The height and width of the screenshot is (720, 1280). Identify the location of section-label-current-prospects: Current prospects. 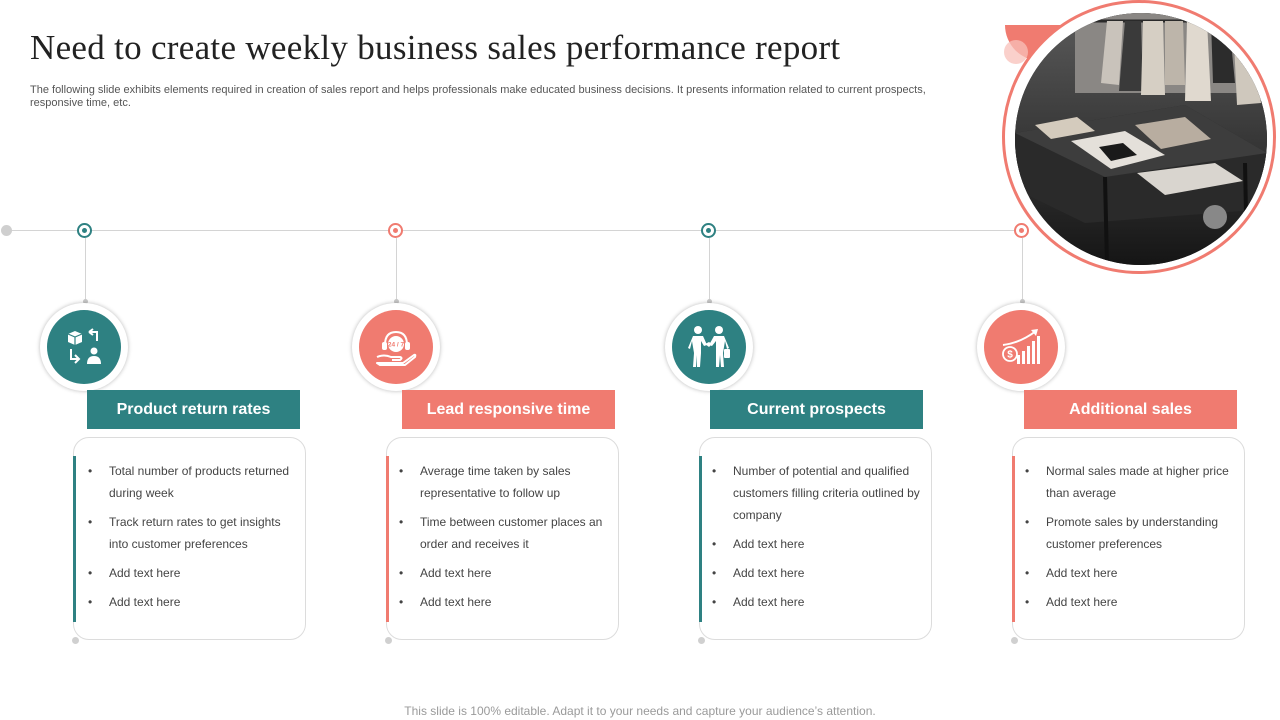
(816, 409).